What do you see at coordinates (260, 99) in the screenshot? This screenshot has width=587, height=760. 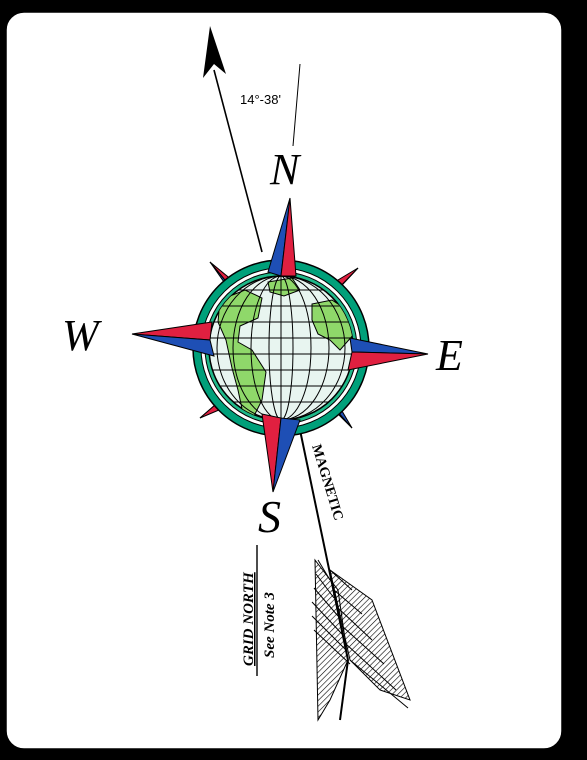 I see `angle-label: 14°-38'` at bounding box center [260, 99].